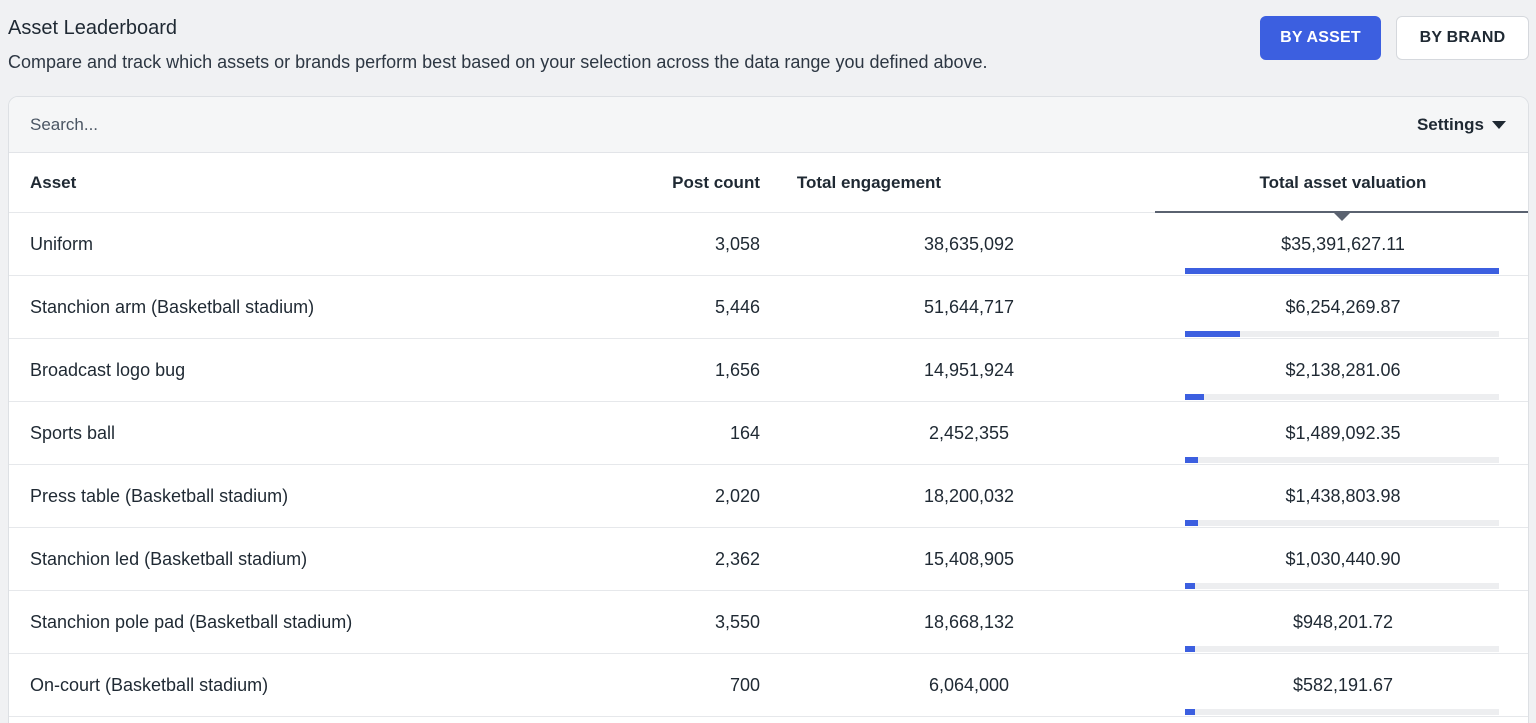  What do you see at coordinates (737, 559) in the screenshot?
I see `post-count-cell: 2,362` at bounding box center [737, 559].